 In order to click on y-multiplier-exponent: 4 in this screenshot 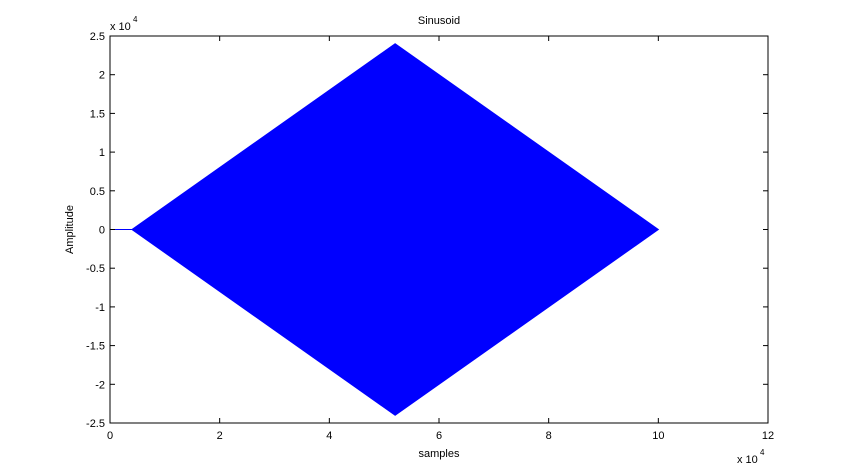, I will do `click(135, 19)`.